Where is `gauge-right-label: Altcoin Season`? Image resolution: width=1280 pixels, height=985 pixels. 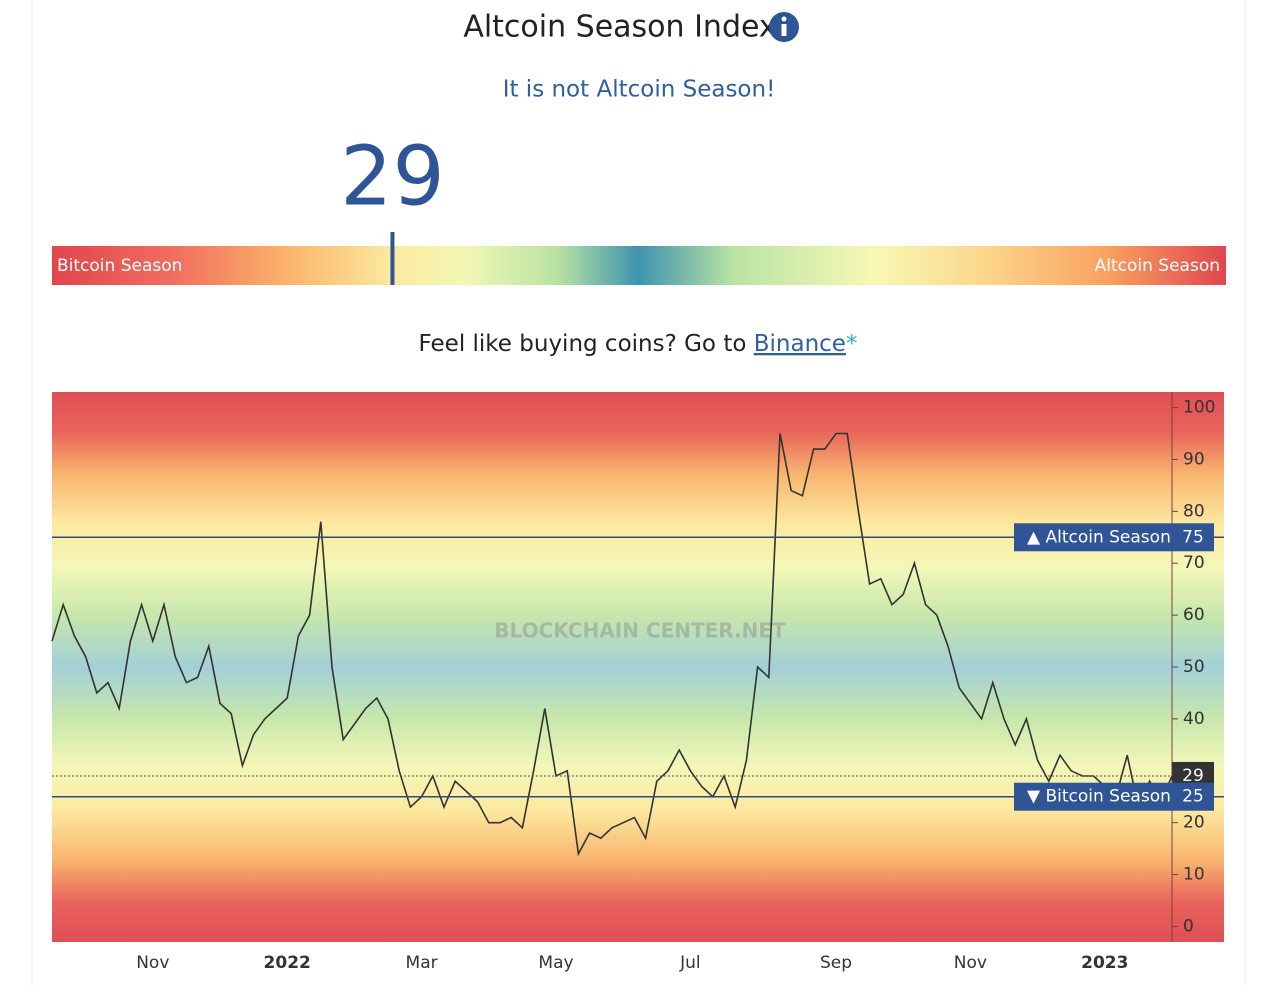 gauge-right-label: Altcoin Season is located at coordinates (1157, 266).